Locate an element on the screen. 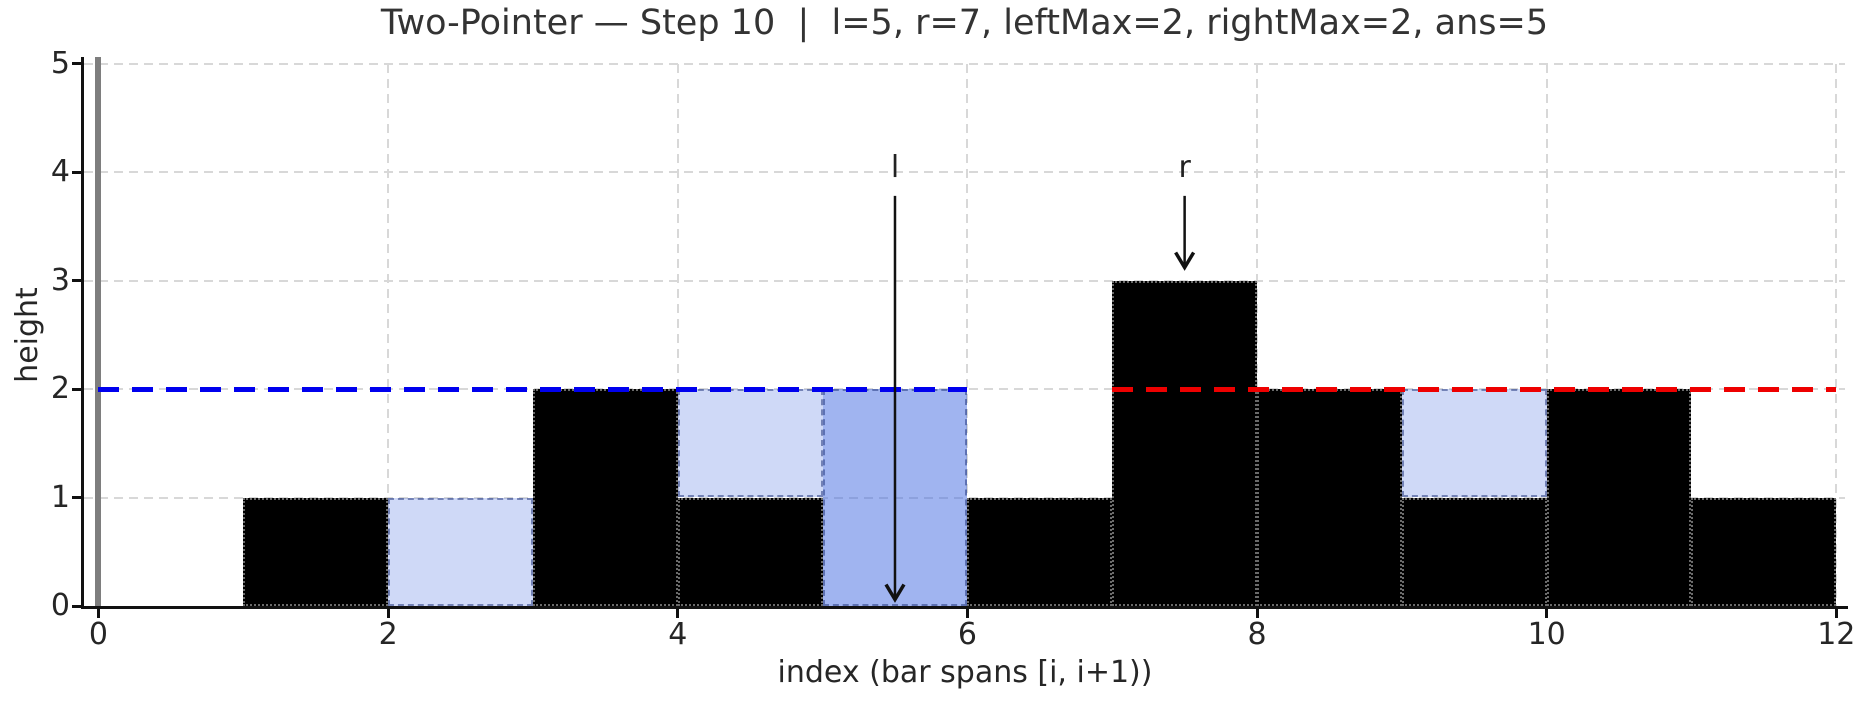 The image size is (1871, 701). x-tick-label: 12 is located at coordinates (1836, 634).